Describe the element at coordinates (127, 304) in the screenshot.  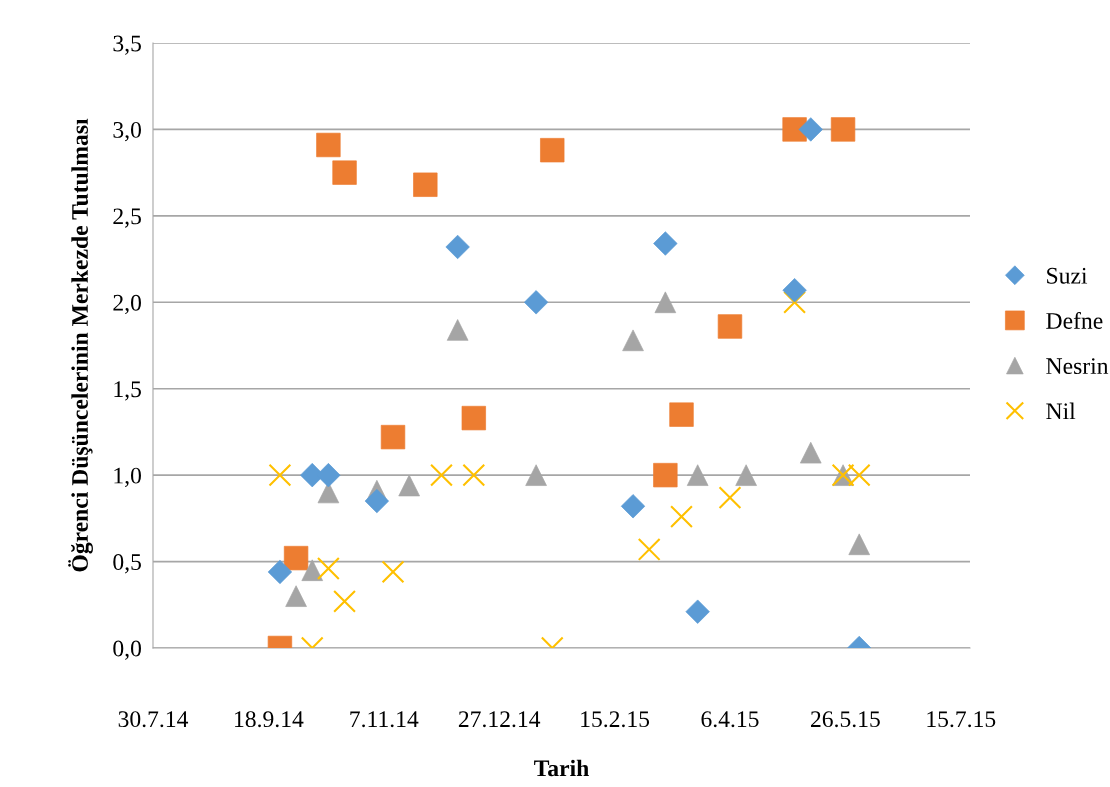
I see `y-tick-label: 2,0` at that location.